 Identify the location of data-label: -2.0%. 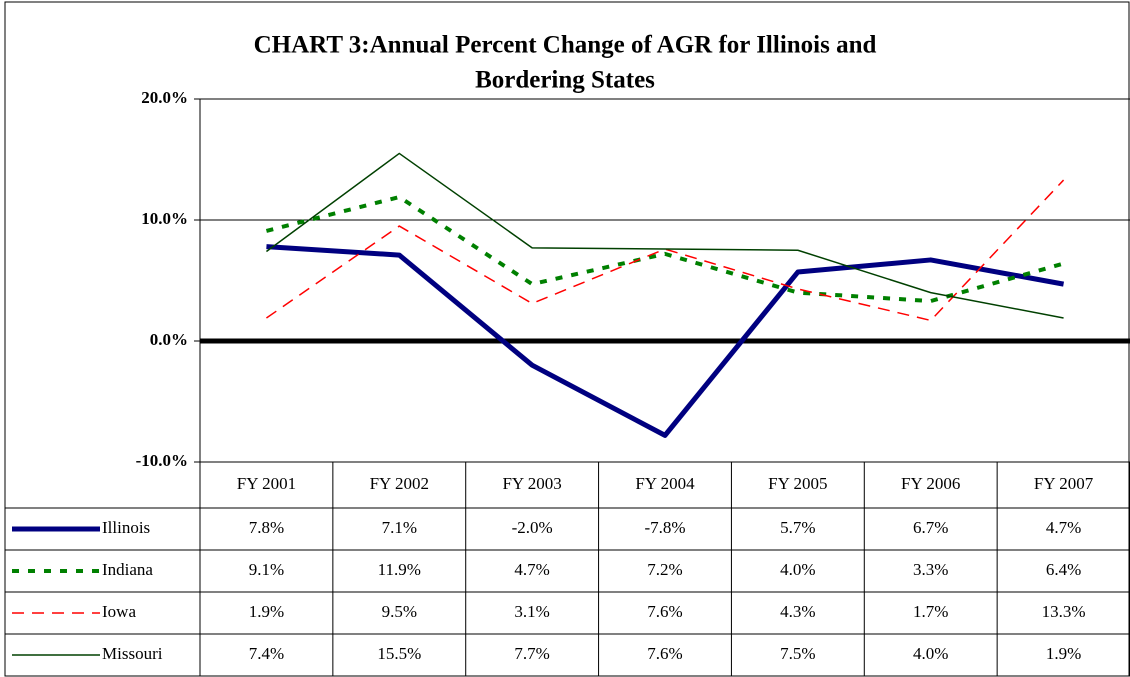
(532, 527).